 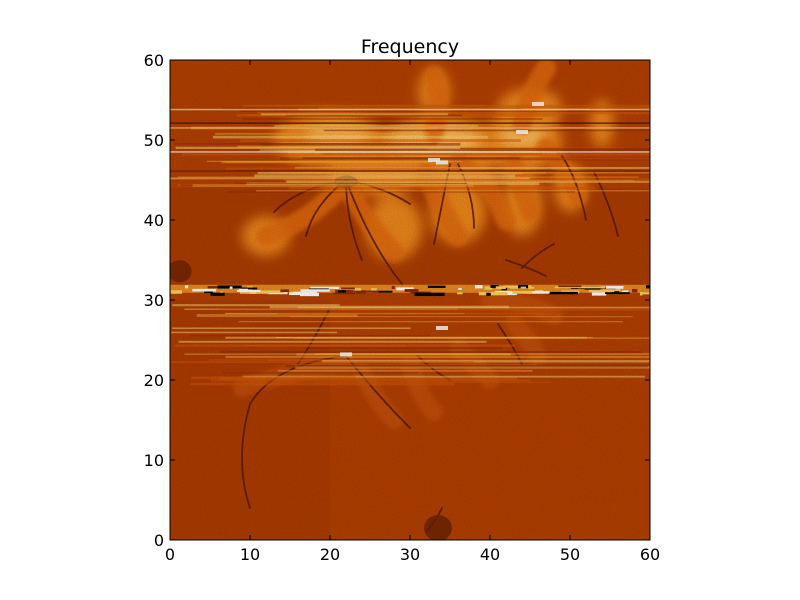 What do you see at coordinates (154, 460) in the screenshot?
I see `y-tick-label: 10` at bounding box center [154, 460].